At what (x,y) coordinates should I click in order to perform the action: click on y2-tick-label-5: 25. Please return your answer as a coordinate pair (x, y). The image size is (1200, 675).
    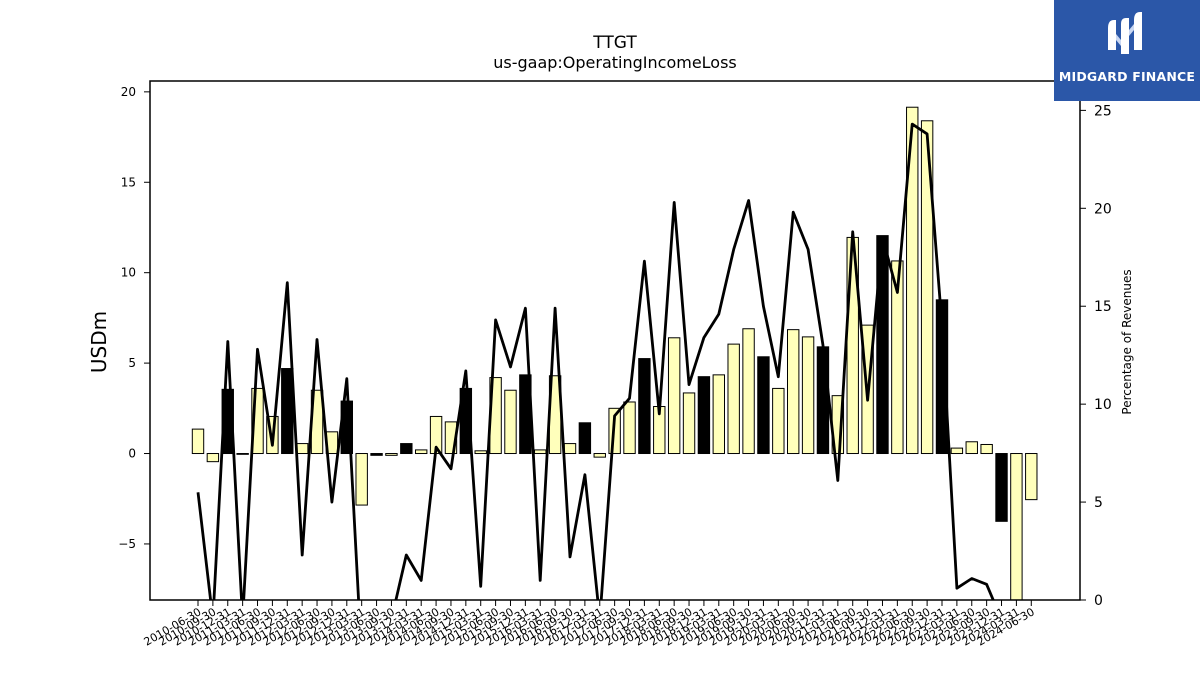
    Looking at the image, I should click on (1103, 111).